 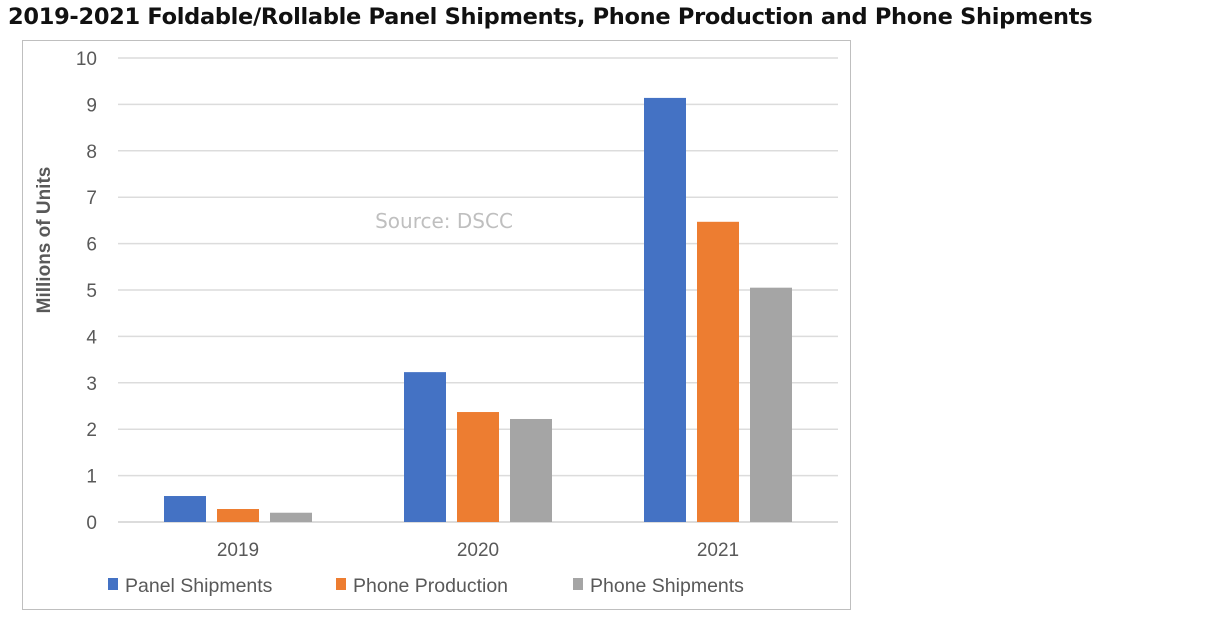 What do you see at coordinates (91, 337) in the screenshot?
I see `y-tick-label: 4` at bounding box center [91, 337].